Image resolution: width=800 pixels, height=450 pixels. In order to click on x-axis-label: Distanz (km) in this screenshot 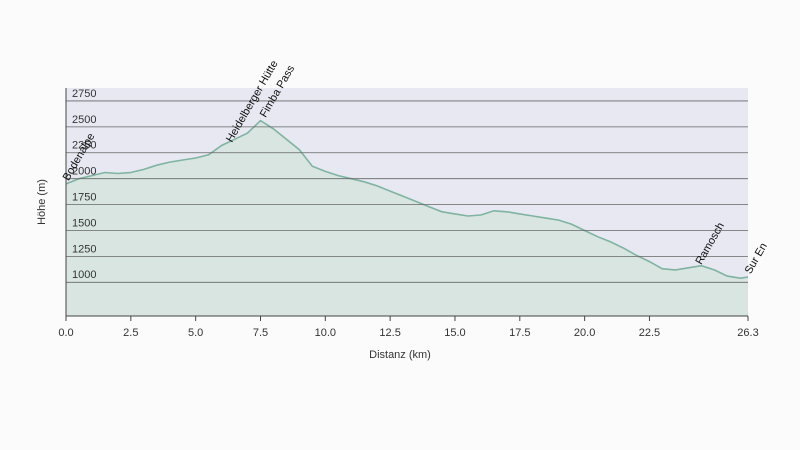, I will do `click(400, 355)`.